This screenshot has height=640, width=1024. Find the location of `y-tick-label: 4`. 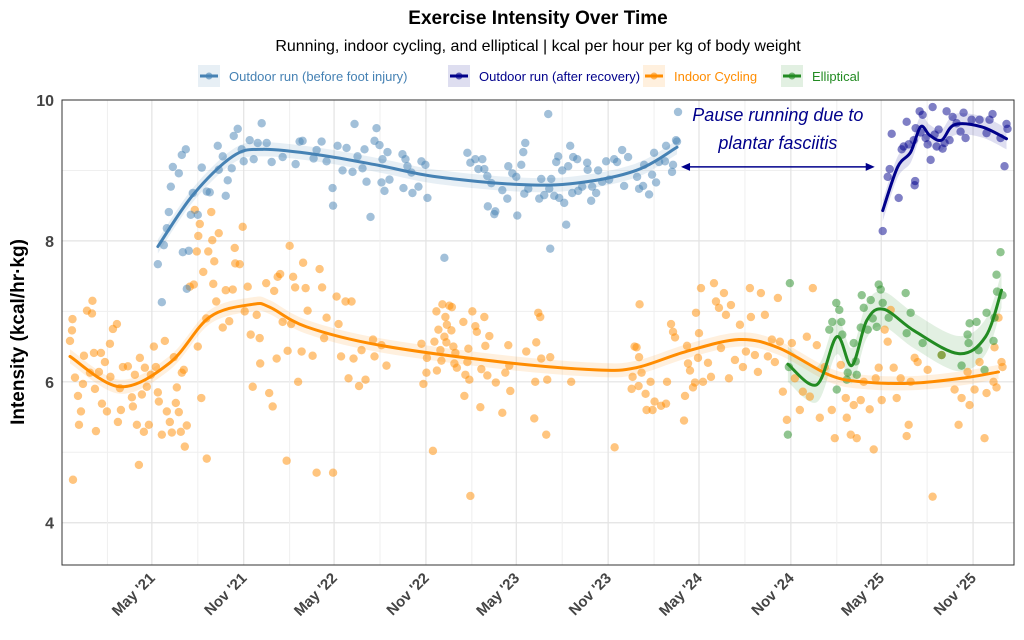

y-tick-label: 4 is located at coordinates (49, 524).